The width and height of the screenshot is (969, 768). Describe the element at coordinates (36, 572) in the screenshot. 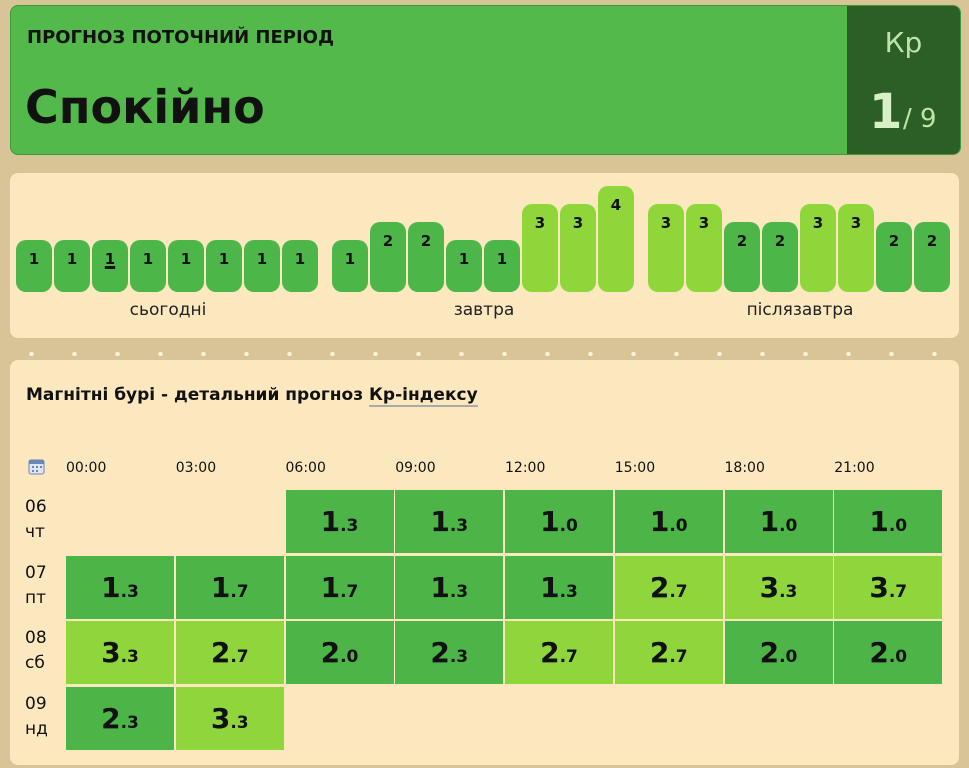

I see `date: 07` at that location.